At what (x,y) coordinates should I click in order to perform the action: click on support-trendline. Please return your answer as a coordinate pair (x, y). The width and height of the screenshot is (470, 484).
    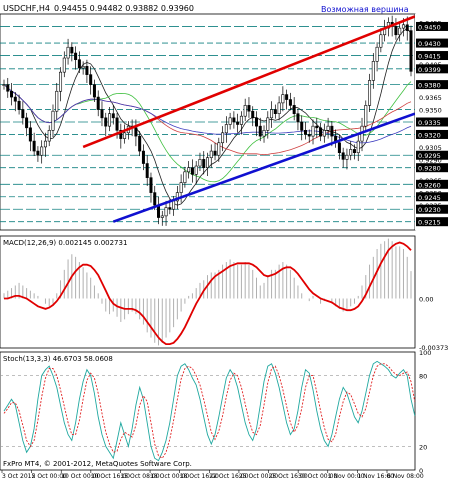
    Looking at the image, I should click on (264, 167).